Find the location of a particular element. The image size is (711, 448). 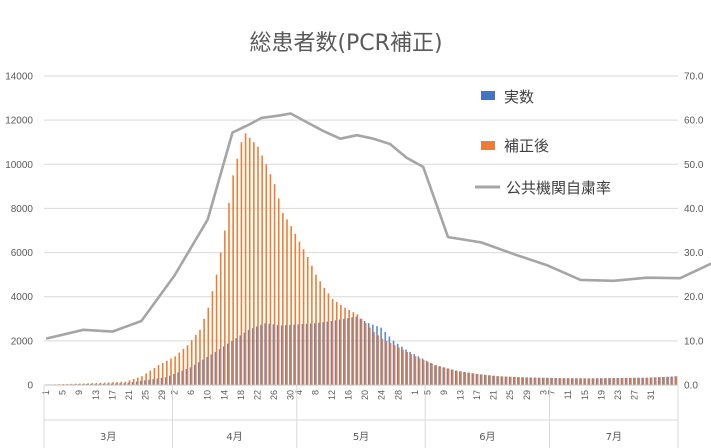

x-day-tick-label: 31 is located at coordinates (651, 395).